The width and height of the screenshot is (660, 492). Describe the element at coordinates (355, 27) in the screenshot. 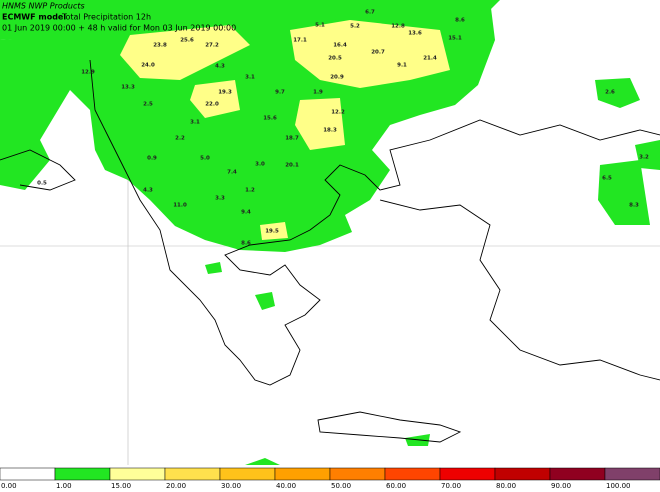

I see `precip-value: 5.2` at that location.